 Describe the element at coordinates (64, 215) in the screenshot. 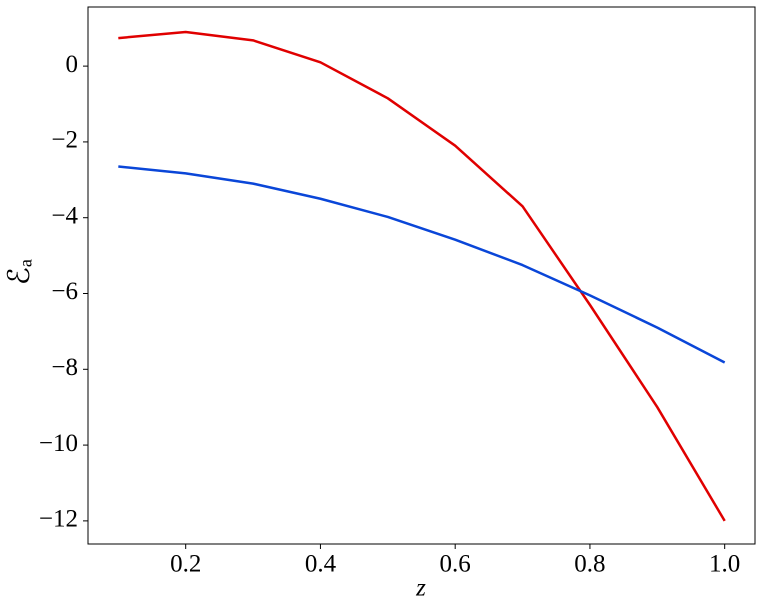

I see `y-tick-label: −4` at that location.